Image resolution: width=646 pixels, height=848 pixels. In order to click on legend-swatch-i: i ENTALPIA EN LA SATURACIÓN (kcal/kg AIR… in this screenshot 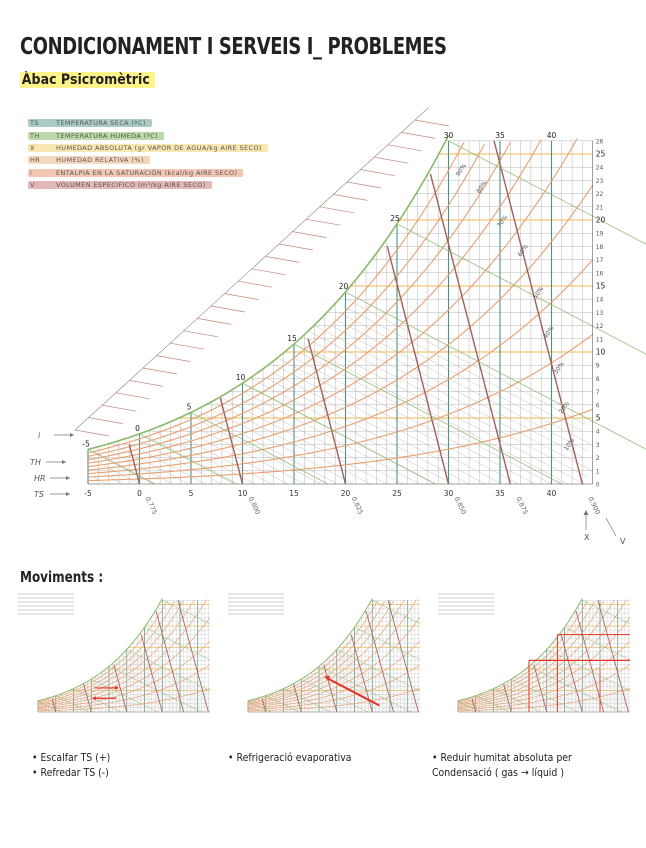, I will do `click(136, 172)`.